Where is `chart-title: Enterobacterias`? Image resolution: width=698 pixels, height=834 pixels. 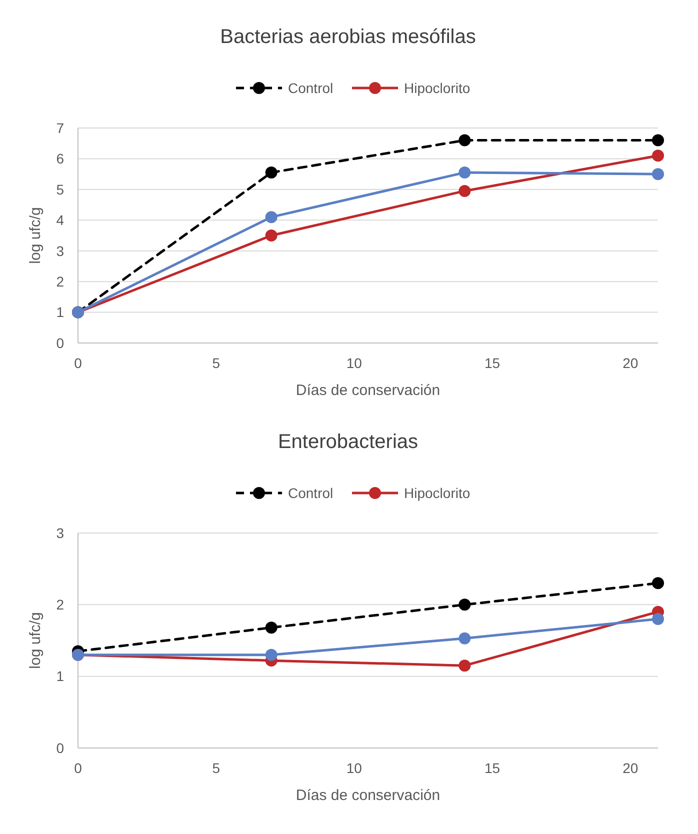
chart-title: Enterobacterias is located at coordinates (348, 442).